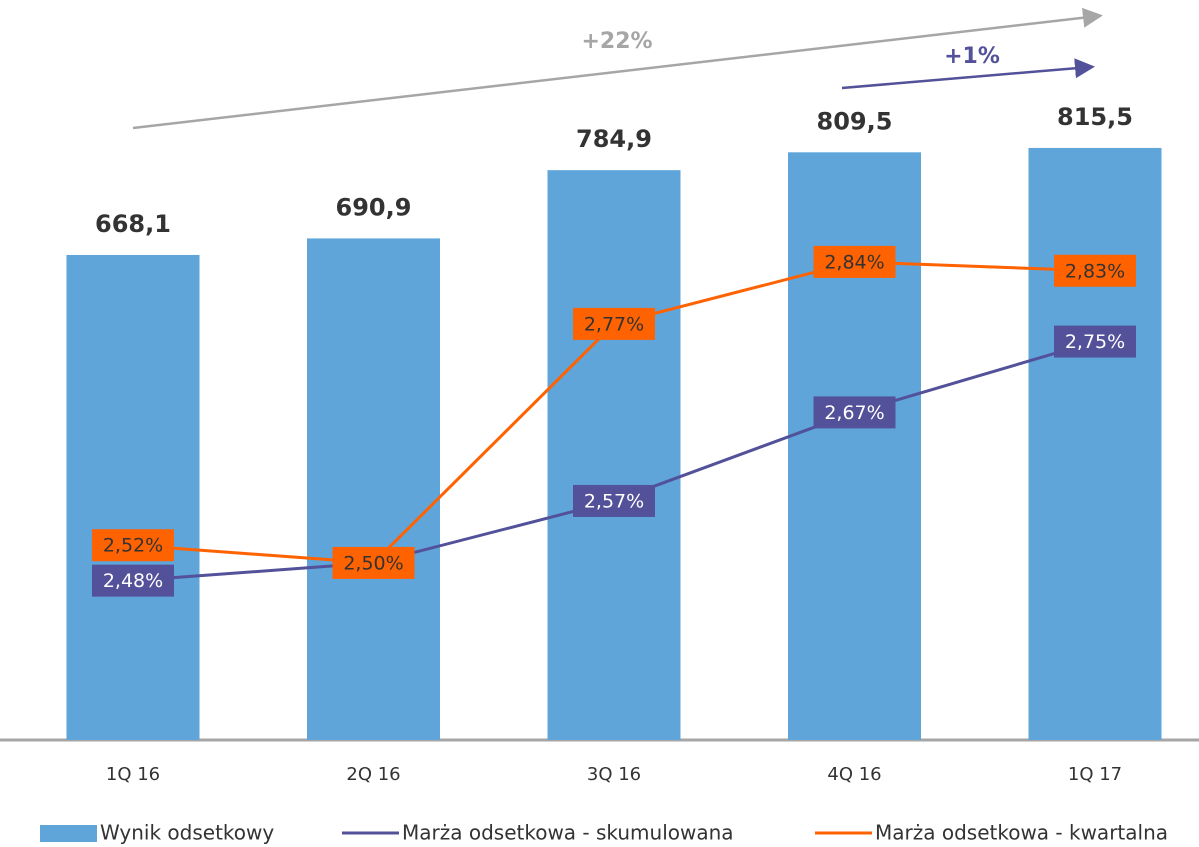  I want to click on bar-value-label: 815,5, so click(1095, 117).